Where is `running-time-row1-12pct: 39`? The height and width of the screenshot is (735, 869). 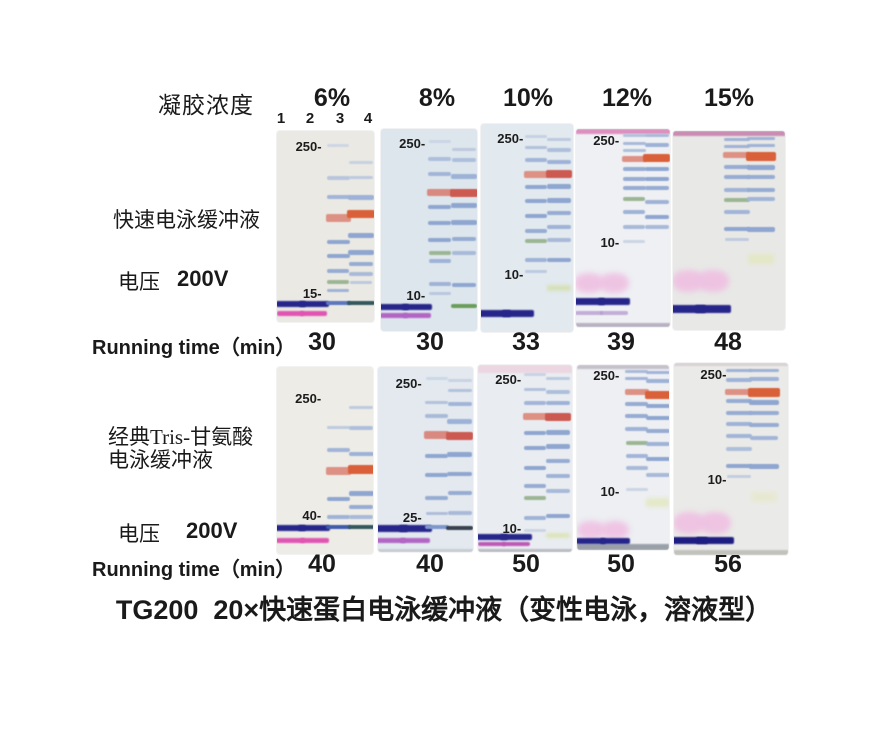 running-time-row1-12pct: 39 is located at coordinates (621, 342).